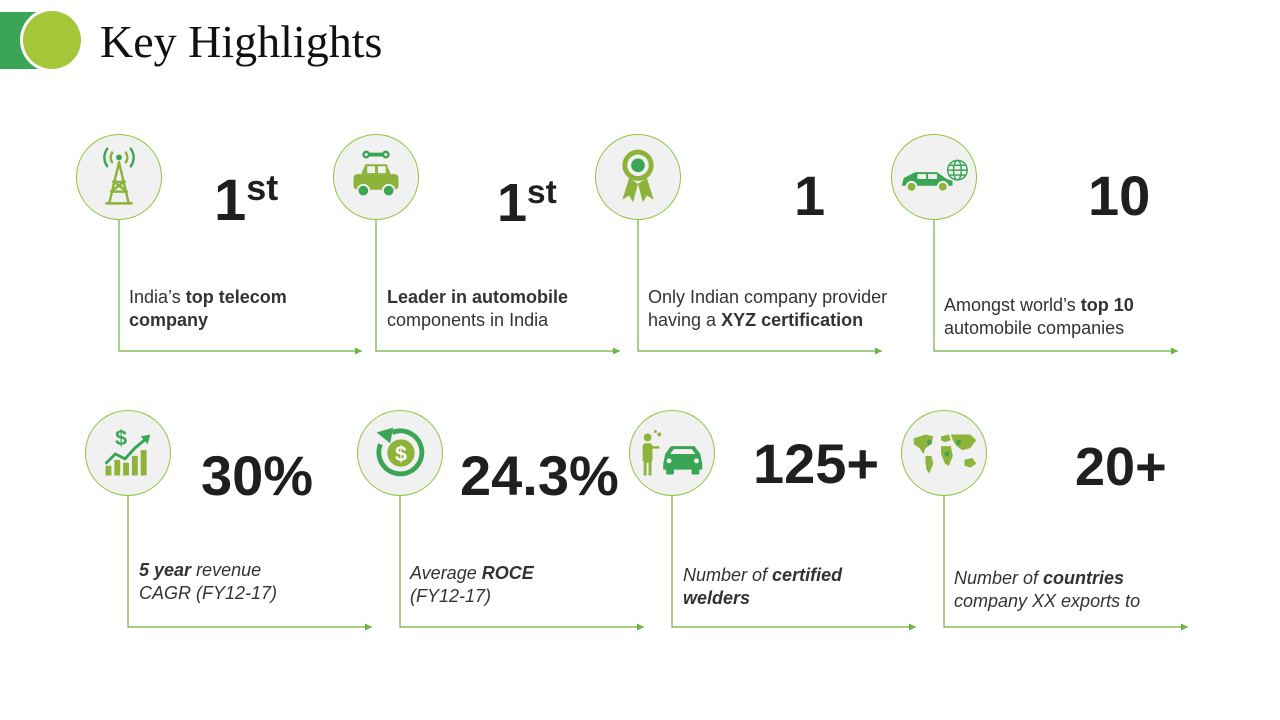  What do you see at coordinates (376, 177) in the screenshot?
I see `car-repair-icon` at bounding box center [376, 177].